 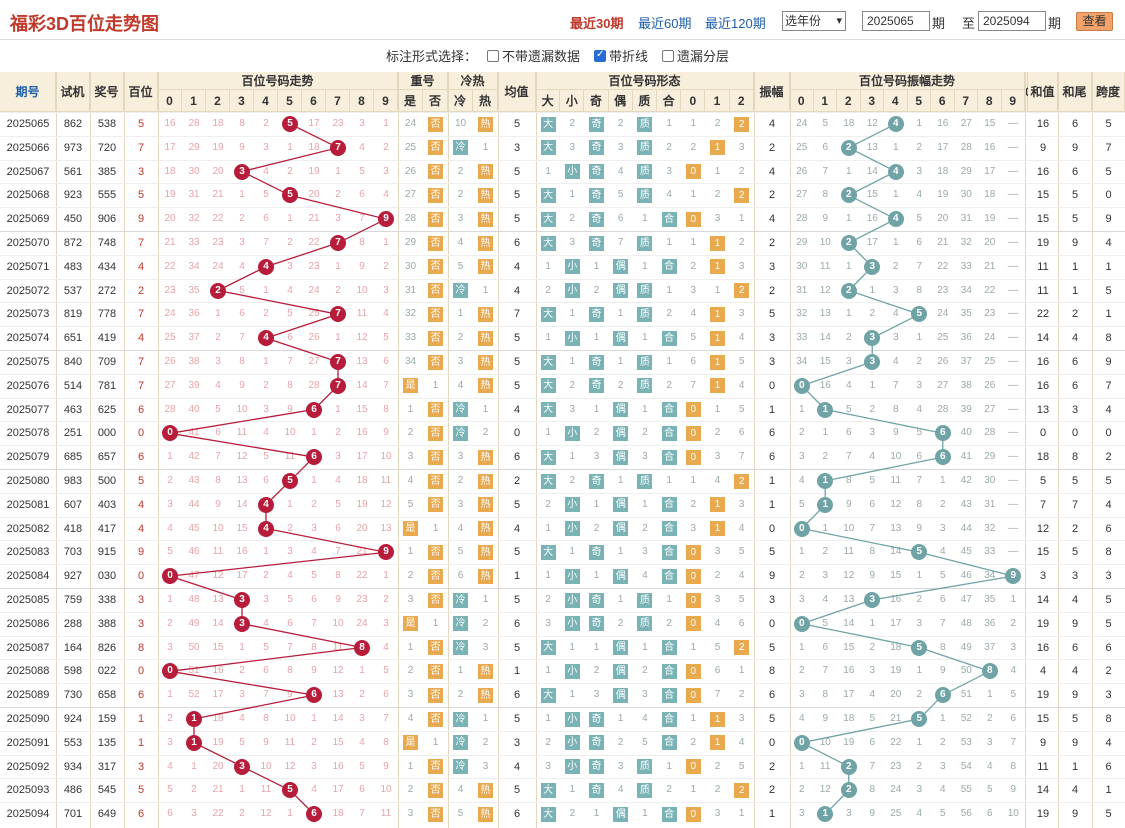 I want to click on nav-recent-60: 最近60期, so click(x=665, y=23).